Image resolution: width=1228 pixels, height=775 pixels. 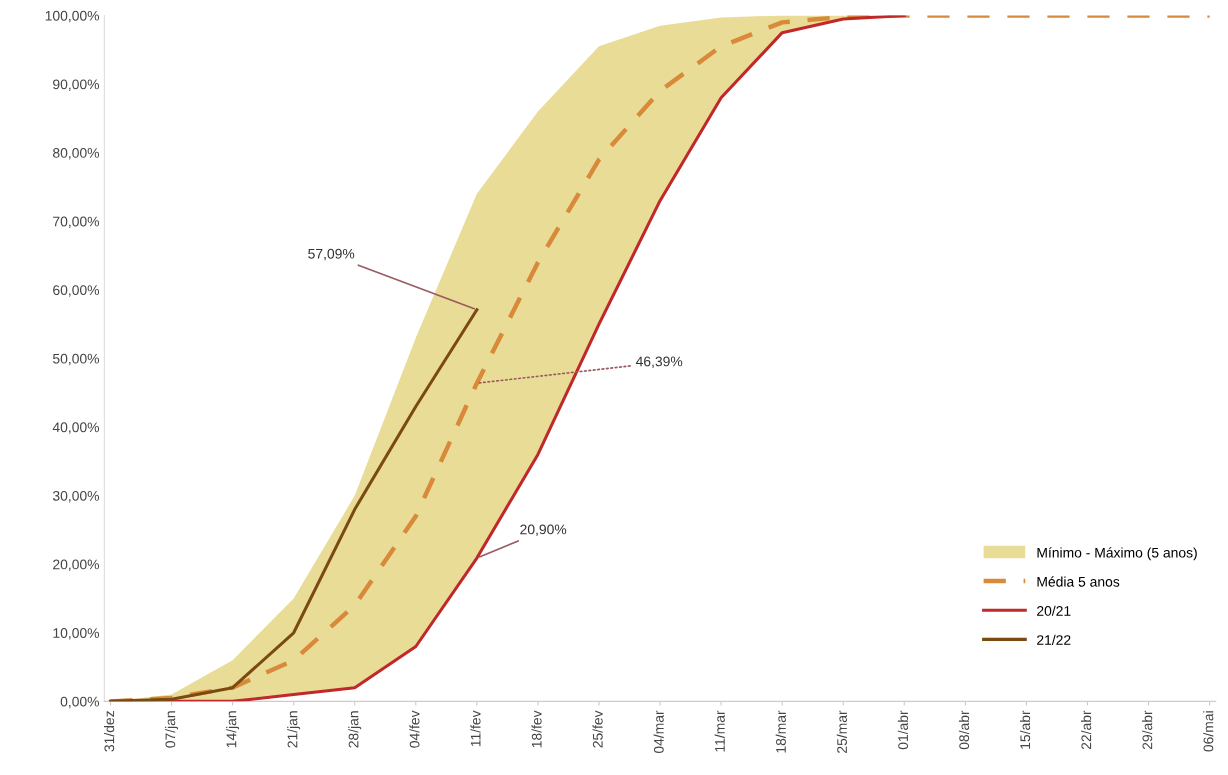 What do you see at coordinates (76, 428) in the screenshot?
I see `y-tick-label: 40,00%` at bounding box center [76, 428].